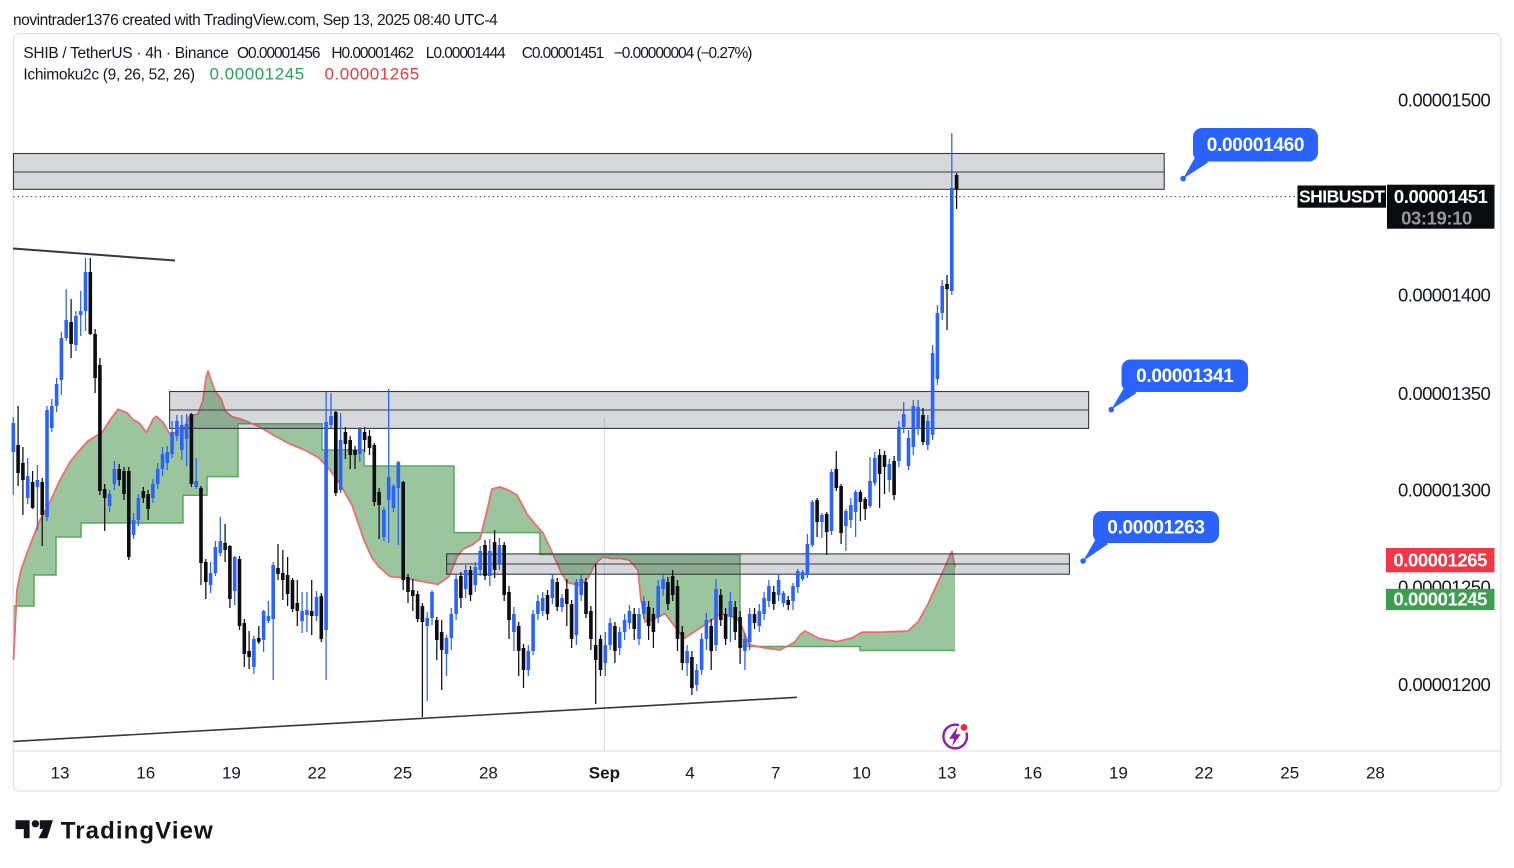 The width and height of the screenshot is (1514, 868). Describe the element at coordinates (278, 53) in the screenshot. I see `svg-text: O0.00001456` at that location.